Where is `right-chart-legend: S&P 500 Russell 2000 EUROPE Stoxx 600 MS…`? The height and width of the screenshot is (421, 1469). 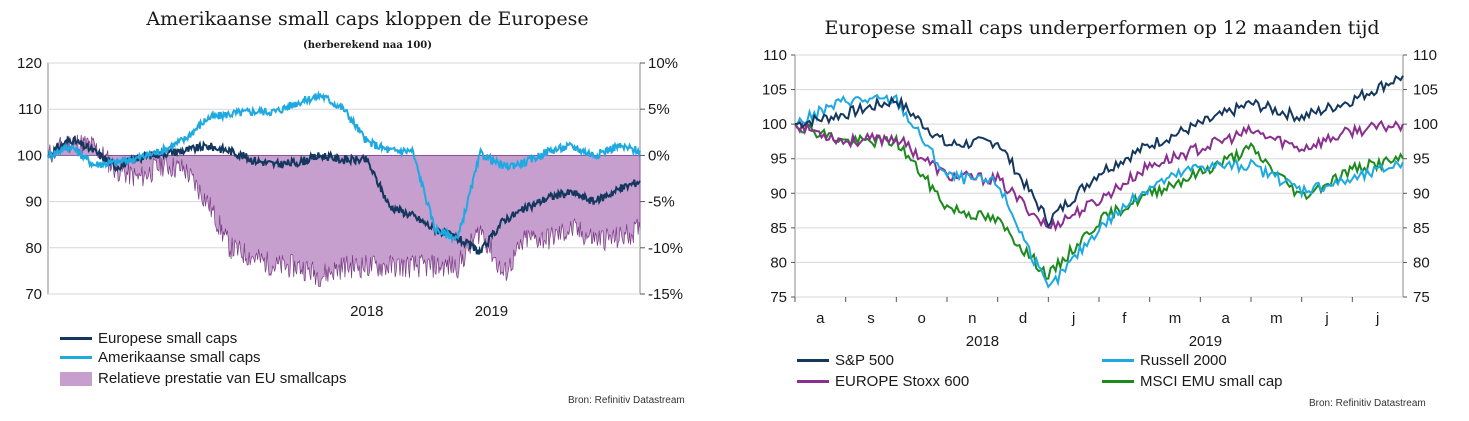 right-chart-legend: S&P 500 Russell 2000 EUROPE Stoxx 600 MS… is located at coordinates (1127, 372).